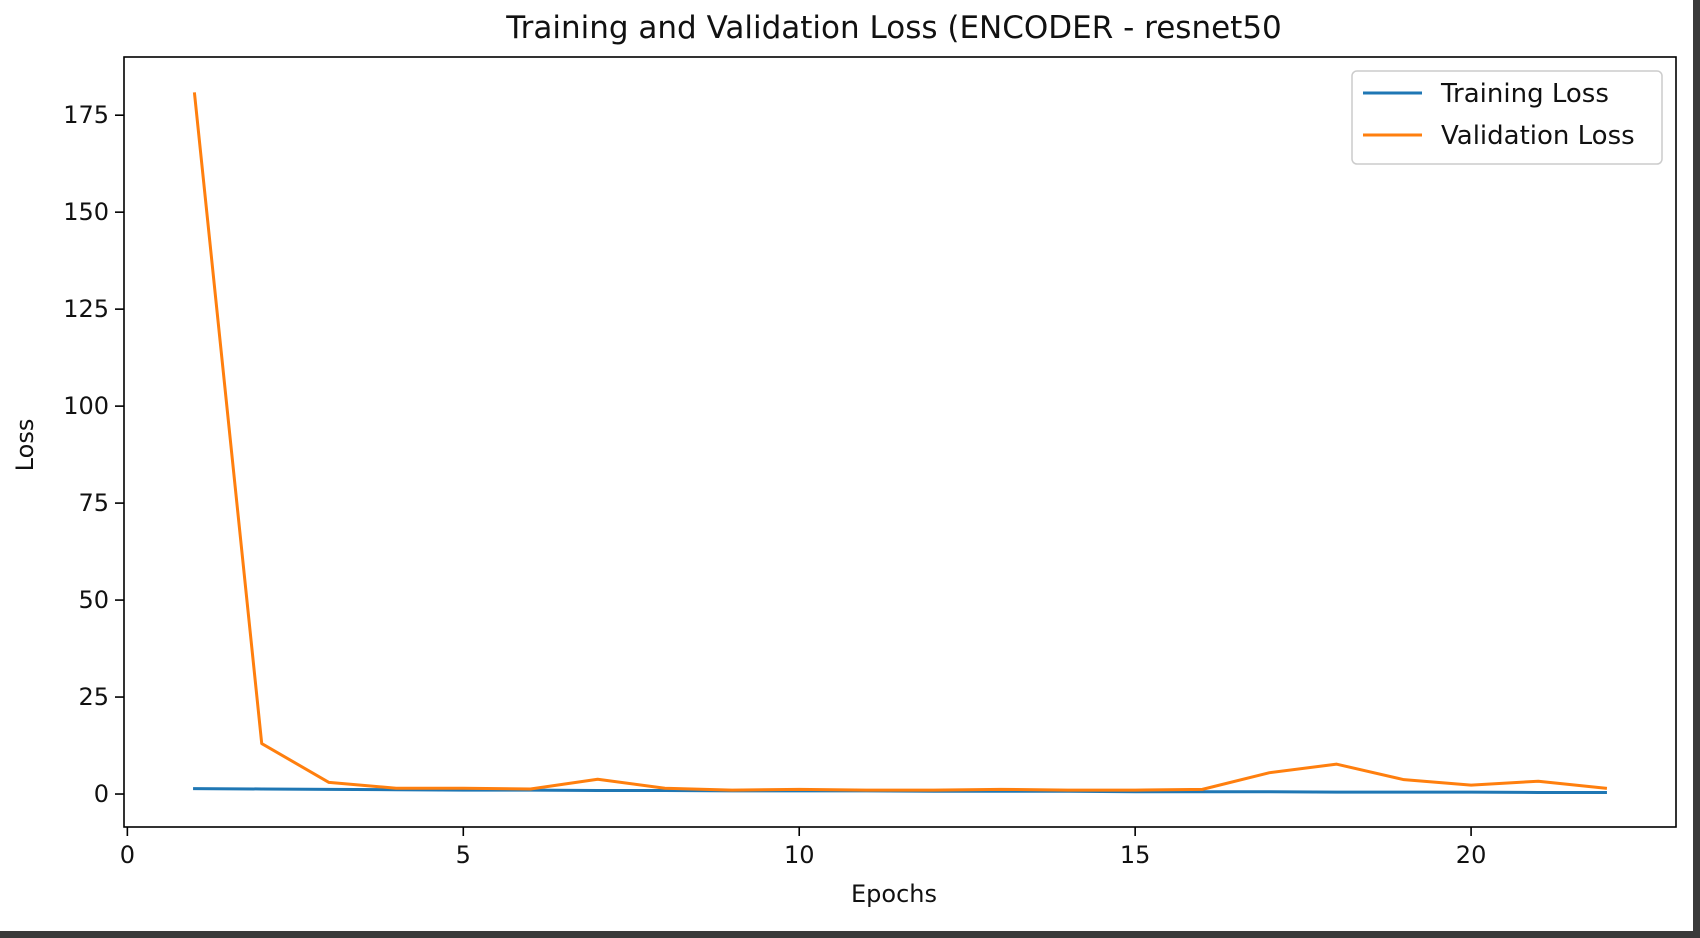 The height and width of the screenshot is (938, 1700). Describe the element at coordinates (101, 794) in the screenshot. I see `y-tick-label: 0` at that location.